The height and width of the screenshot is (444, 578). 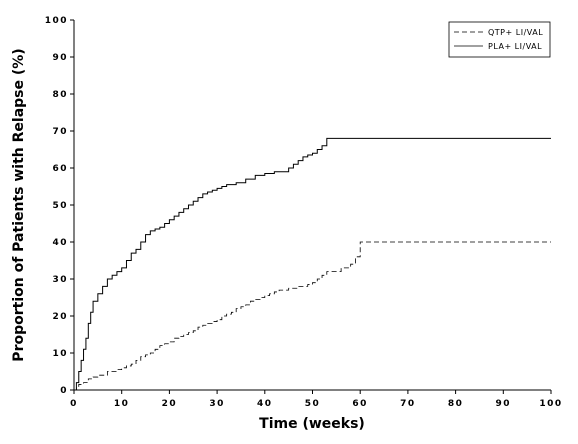 What do you see at coordinates (360, 404) in the screenshot?
I see `x-tick-label: 60` at bounding box center [360, 404].